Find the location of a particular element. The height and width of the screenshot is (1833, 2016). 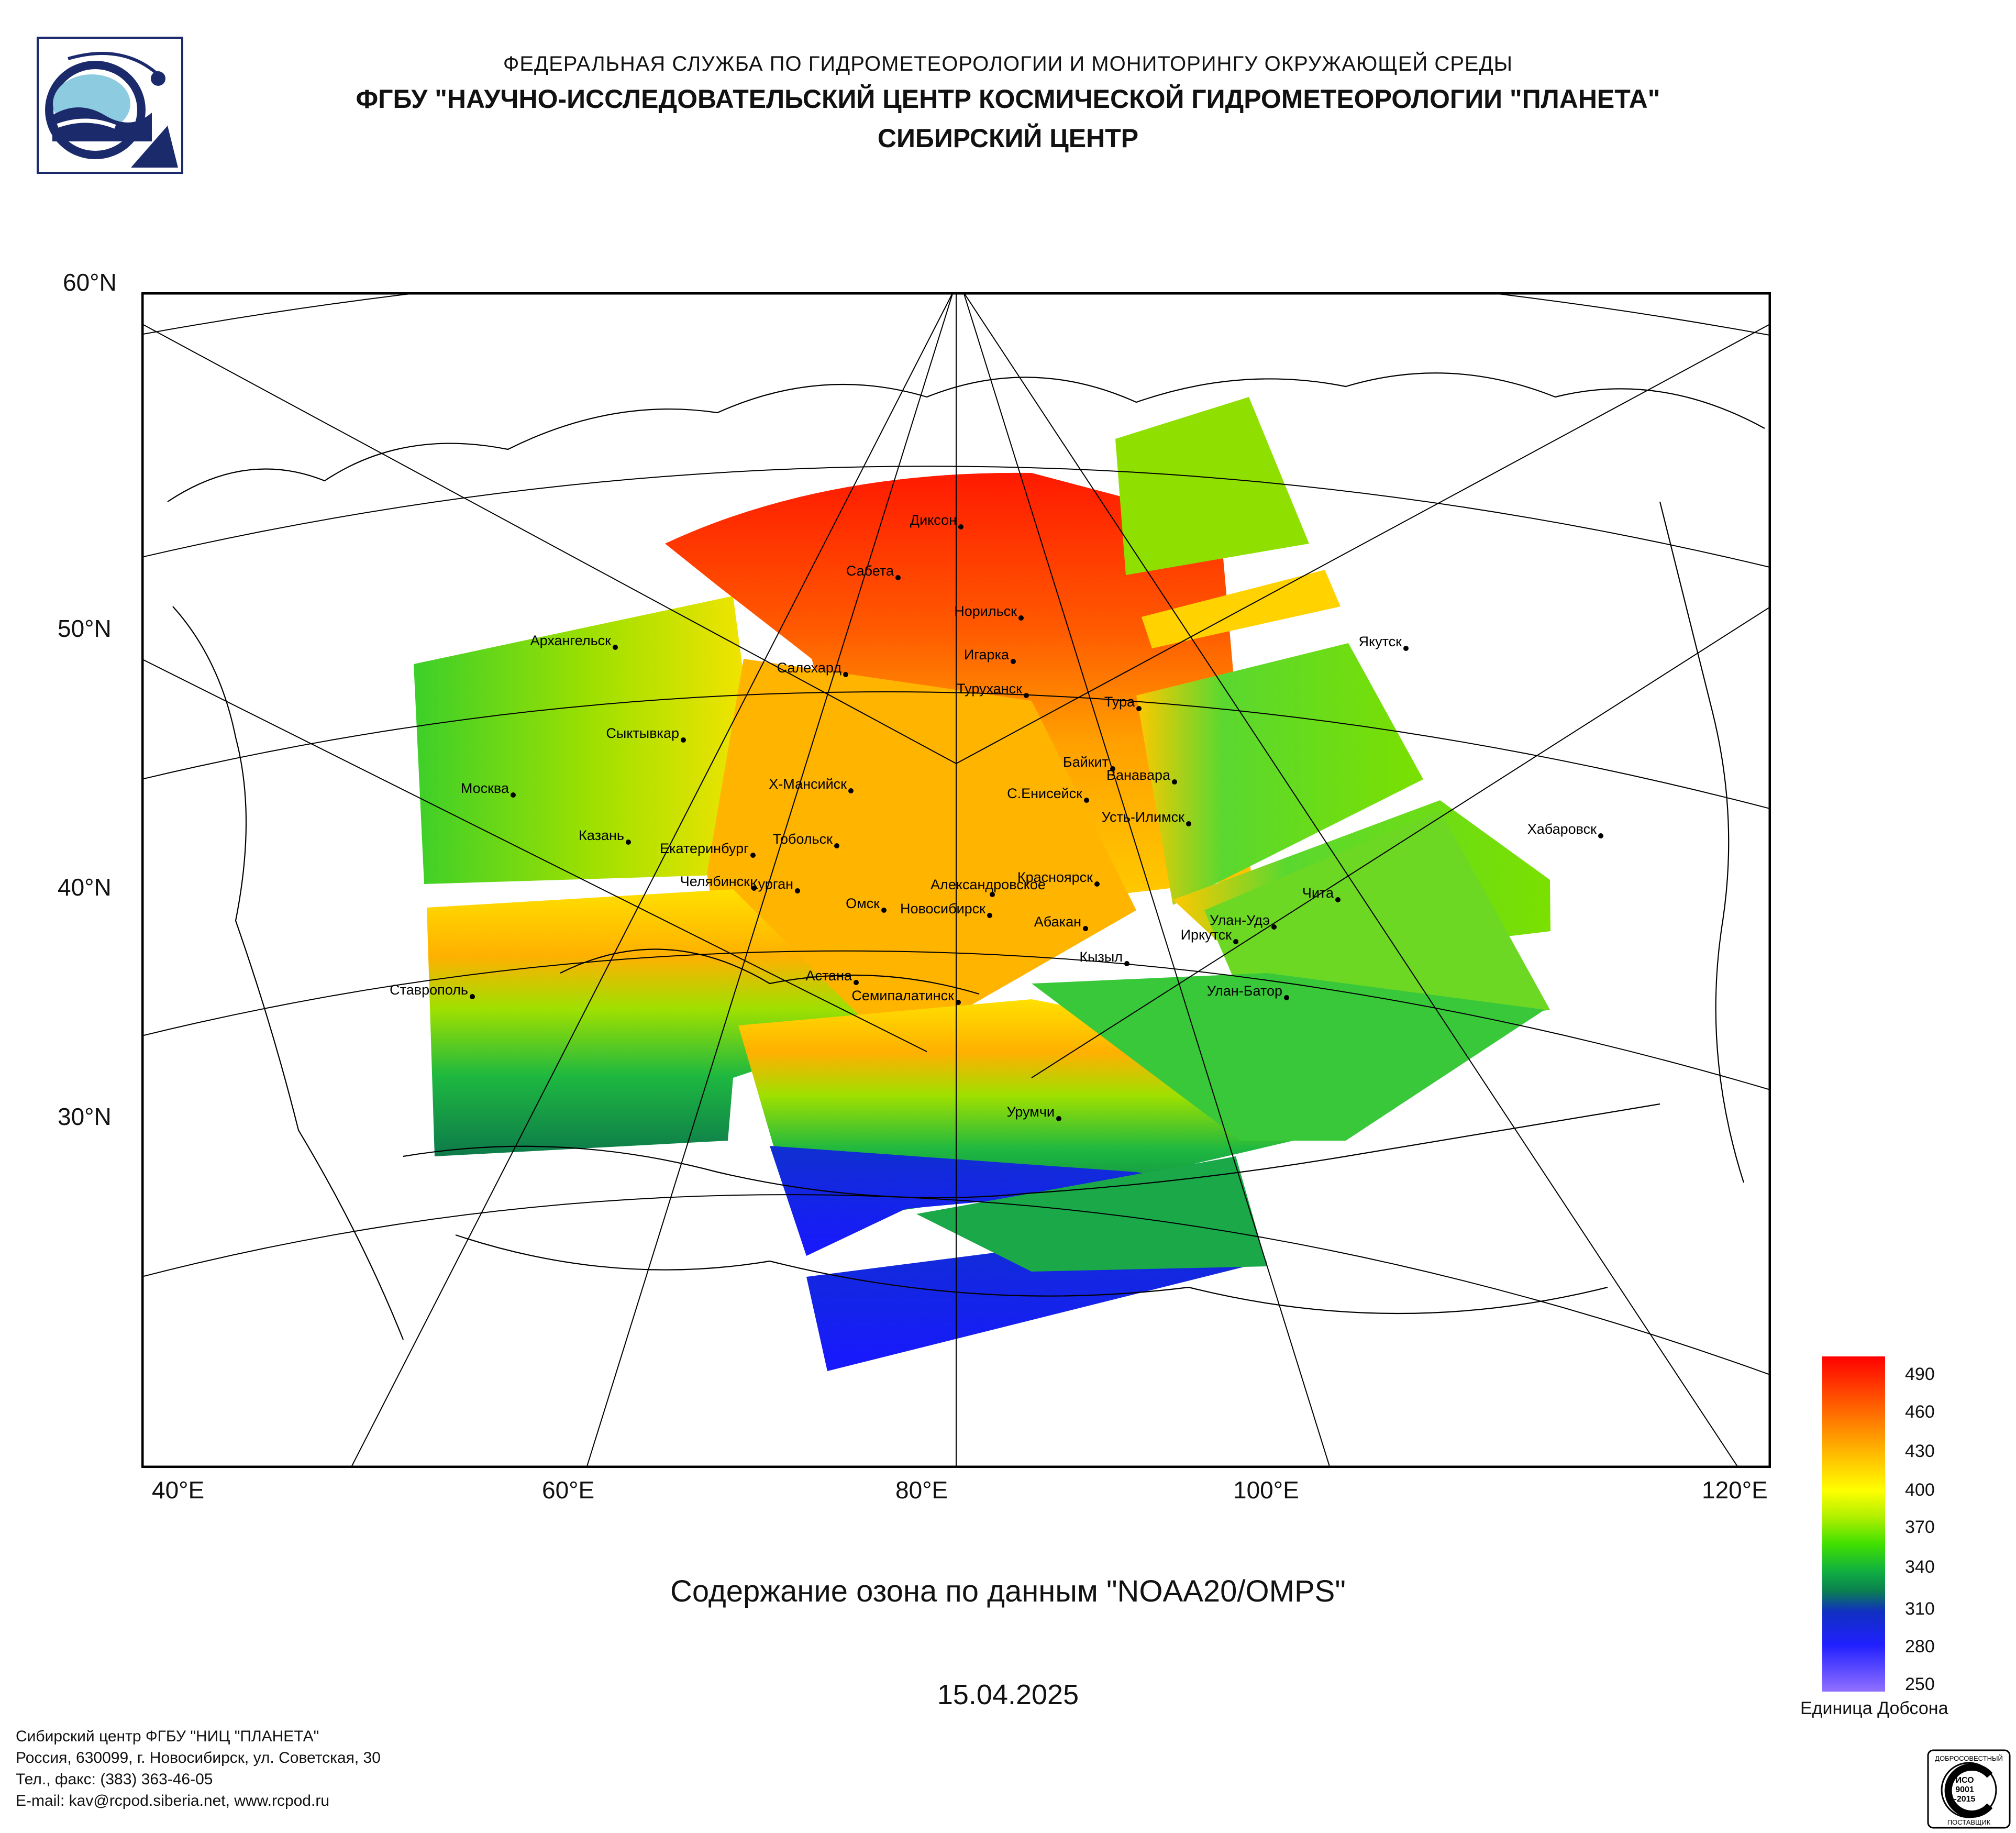

city-label: Иркутск is located at coordinates (1207, 935).